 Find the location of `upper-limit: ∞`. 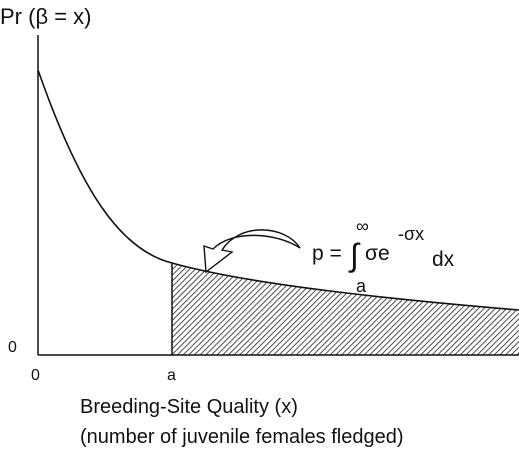

upper-limit: ∞ is located at coordinates (362, 226).